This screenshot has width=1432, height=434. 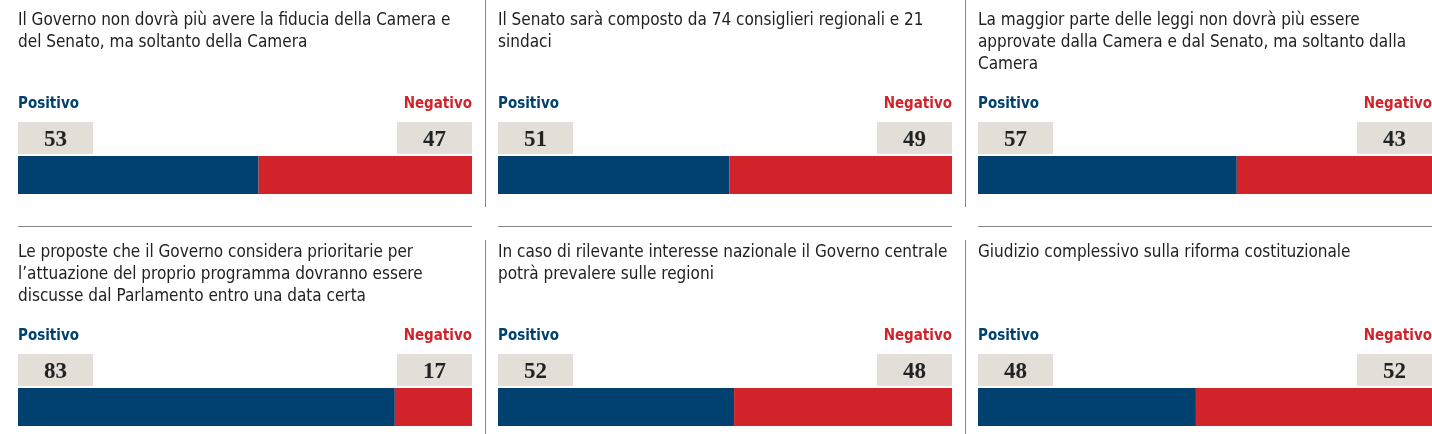 What do you see at coordinates (1394, 138) in the screenshot?
I see `data-label: 43` at bounding box center [1394, 138].